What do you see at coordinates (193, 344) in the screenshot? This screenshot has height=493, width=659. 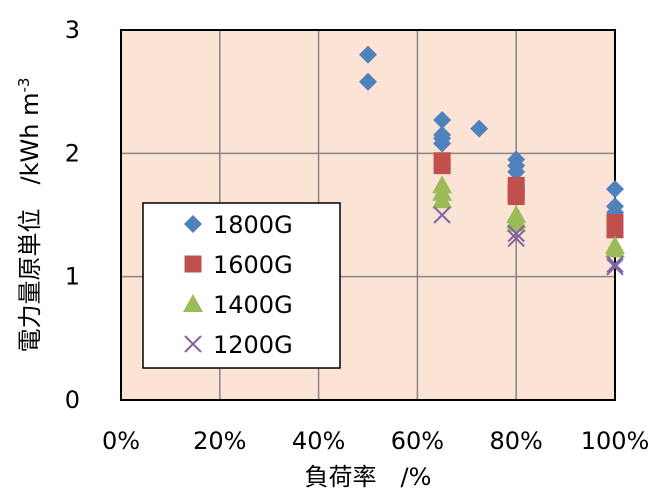 I see `legend-marker-x` at bounding box center [193, 344].